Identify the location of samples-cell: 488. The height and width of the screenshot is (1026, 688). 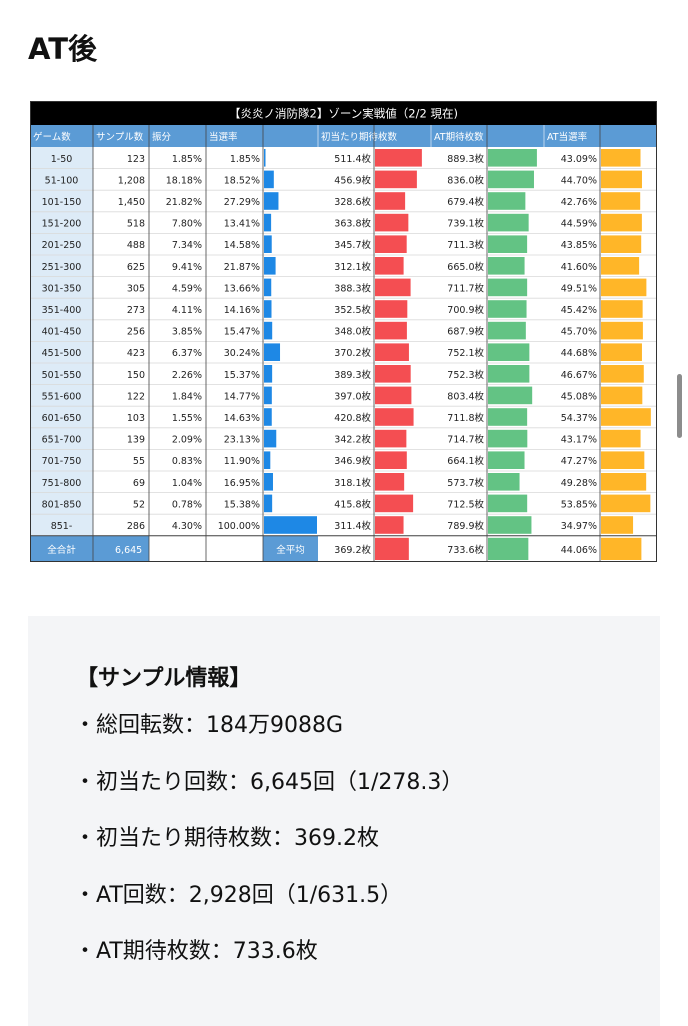
(136, 245).